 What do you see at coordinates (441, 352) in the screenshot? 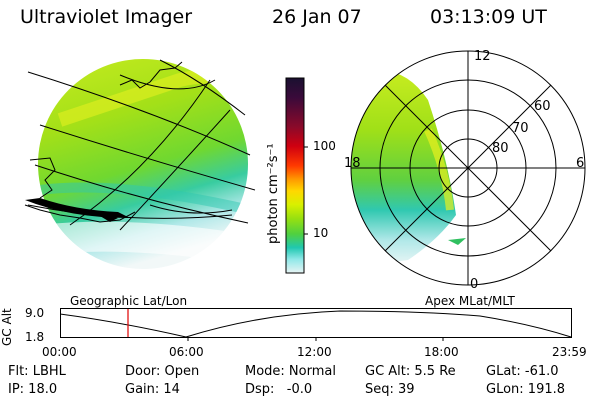
I see `alt-xtick-1800: 18:00` at bounding box center [441, 352].